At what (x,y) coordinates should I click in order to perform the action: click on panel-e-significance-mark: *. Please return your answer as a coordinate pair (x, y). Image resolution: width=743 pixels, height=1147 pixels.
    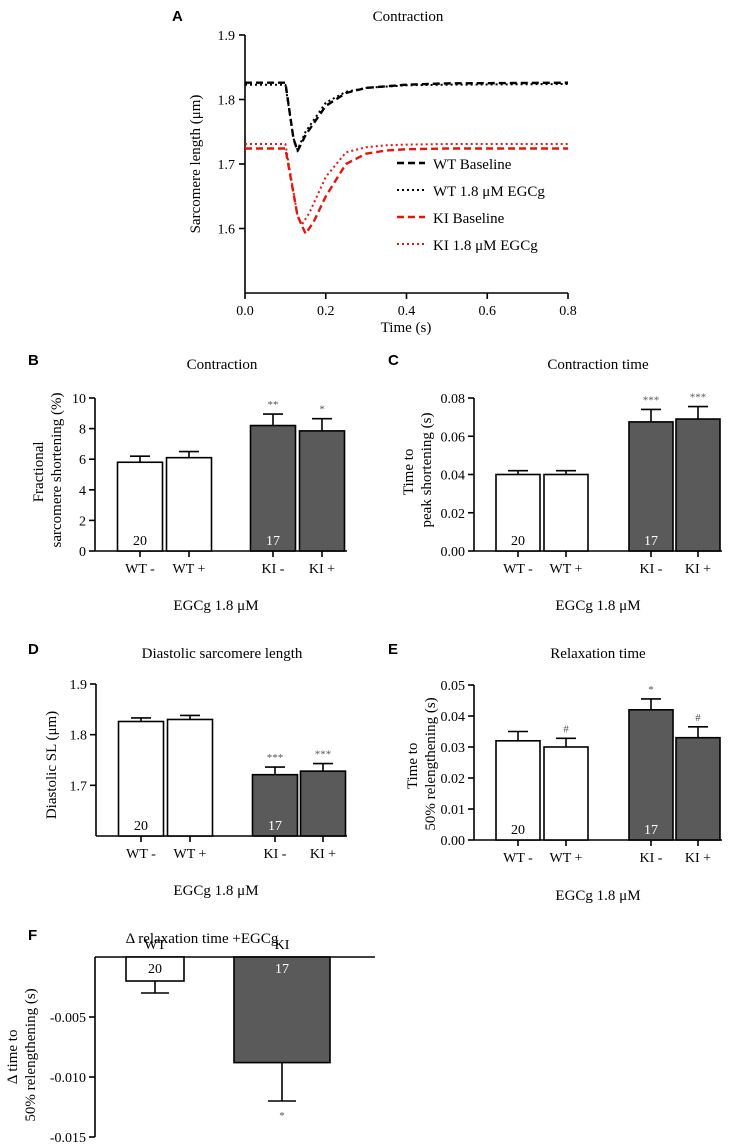
    Looking at the image, I should click on (651, 690).